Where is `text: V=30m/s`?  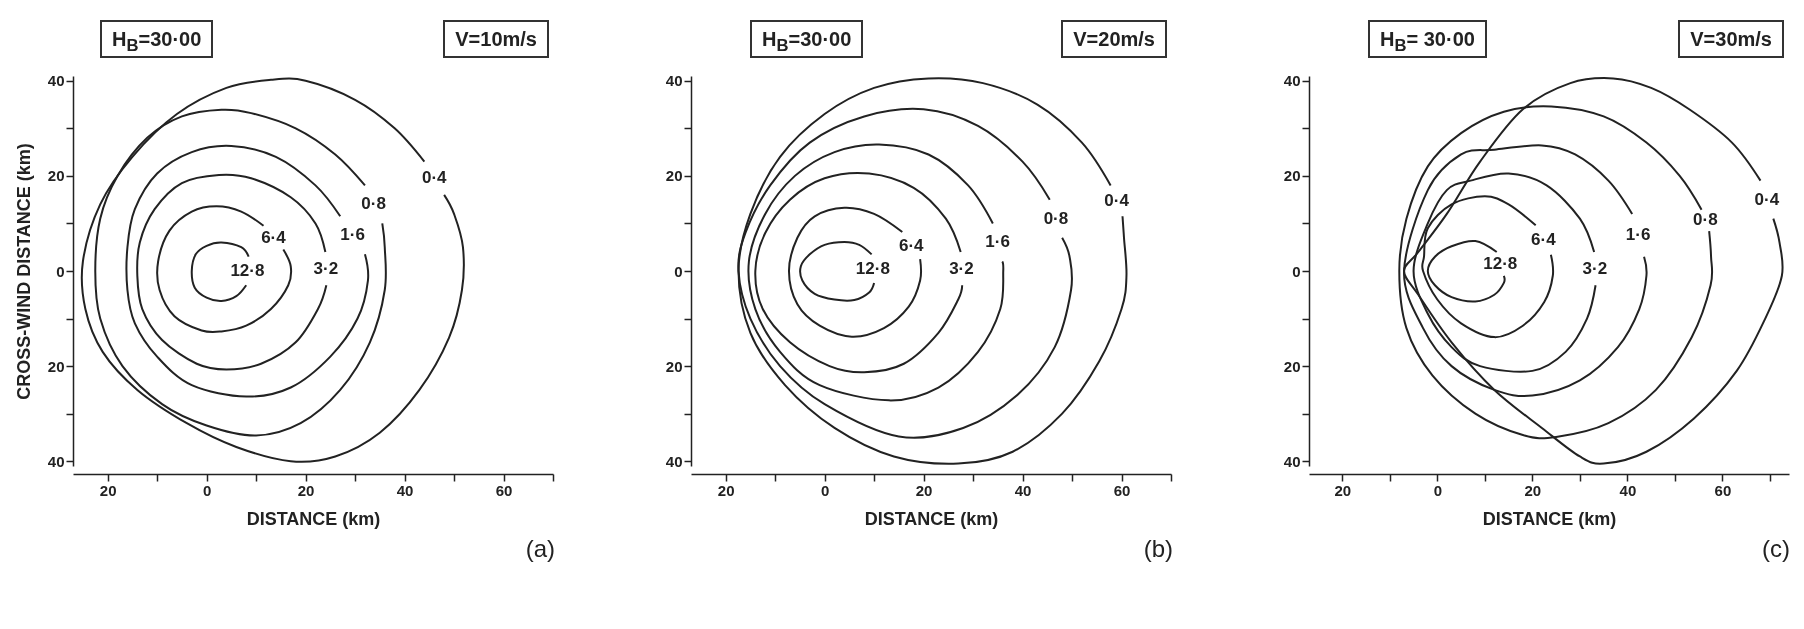 text: V=30m/s is located at coordinates (1731, 39).